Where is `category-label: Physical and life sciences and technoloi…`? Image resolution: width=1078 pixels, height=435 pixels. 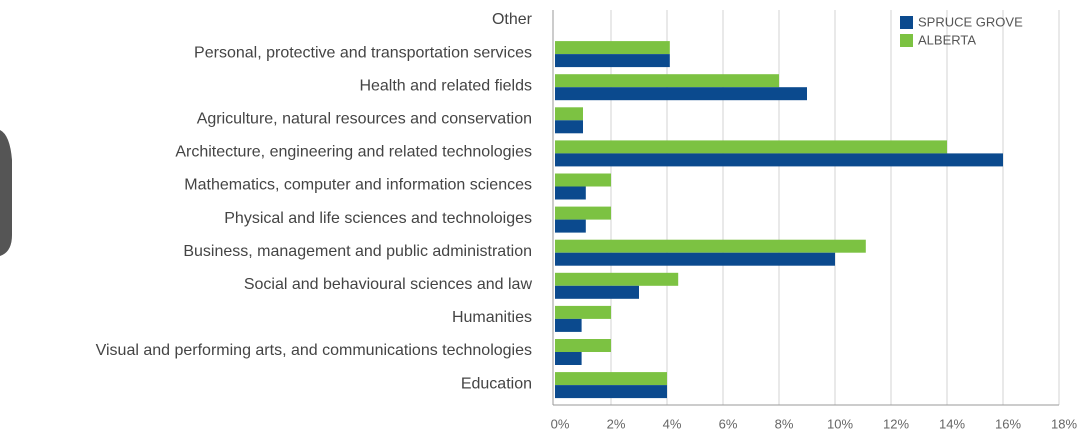 category-label: Physical and life sciences and technoloi… is located at coordinates (378, 218).